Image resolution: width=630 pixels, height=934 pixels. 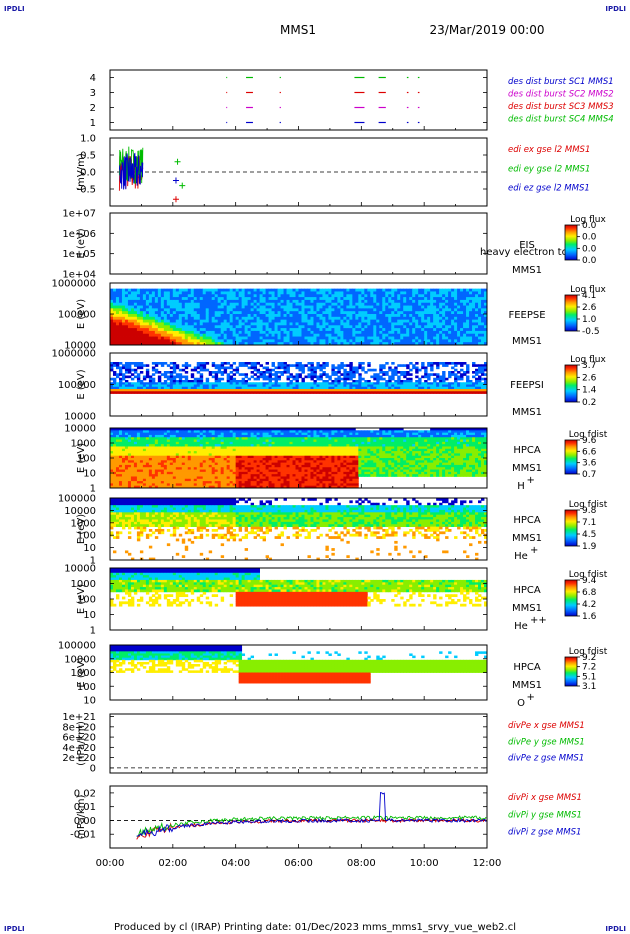 What do you see at coordinates (81, 172) in the screenshot?
I see `y-axis-label: (mV/m)` at bounding box center [81, 172].